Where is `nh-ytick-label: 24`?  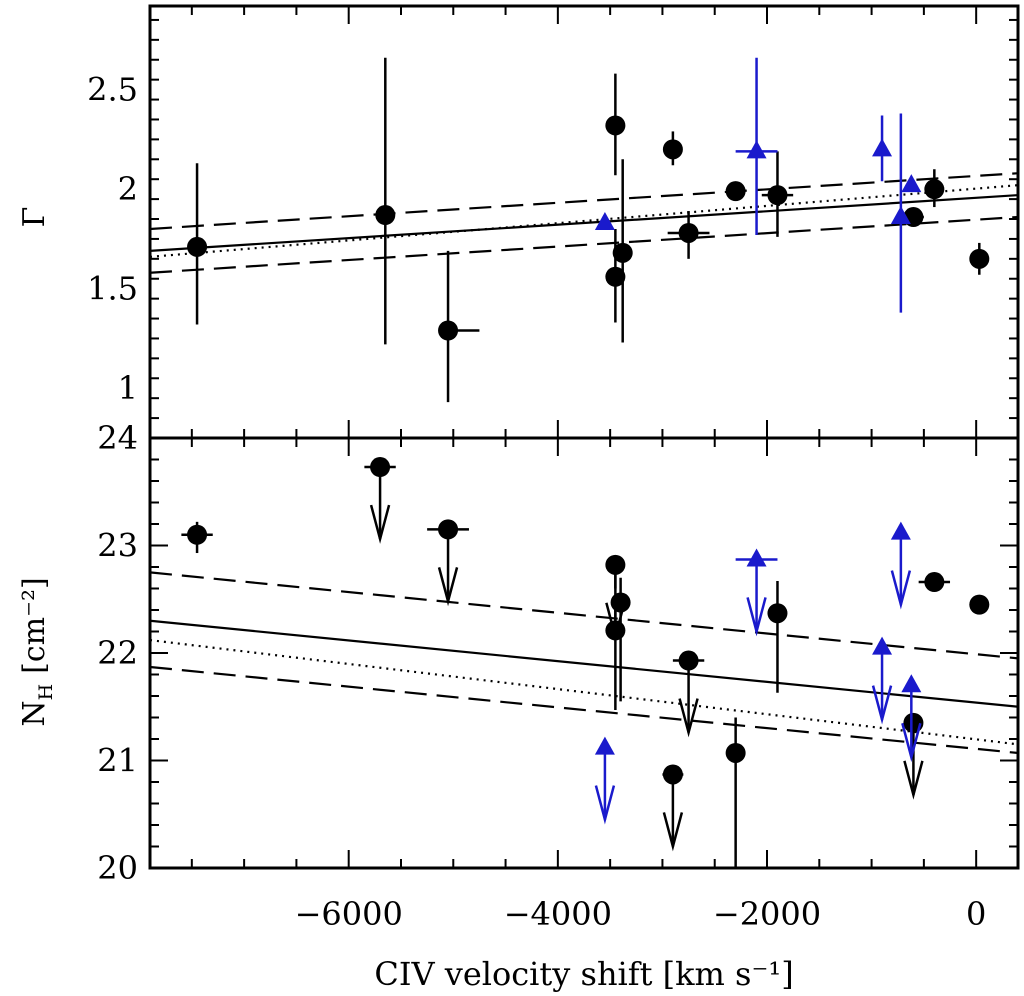 nh-ytick-label: 24 is located at coordinates (117, 438).